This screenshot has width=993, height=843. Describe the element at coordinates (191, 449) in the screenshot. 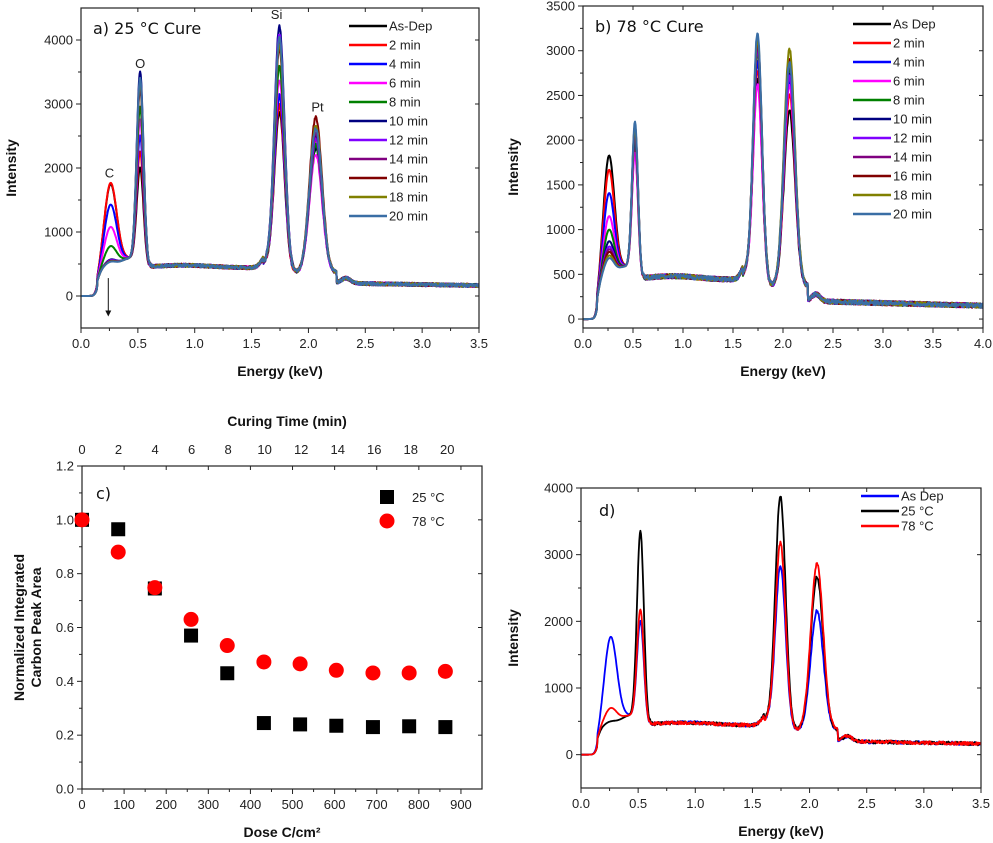

I see `x2-tick-label: 6` at that location.